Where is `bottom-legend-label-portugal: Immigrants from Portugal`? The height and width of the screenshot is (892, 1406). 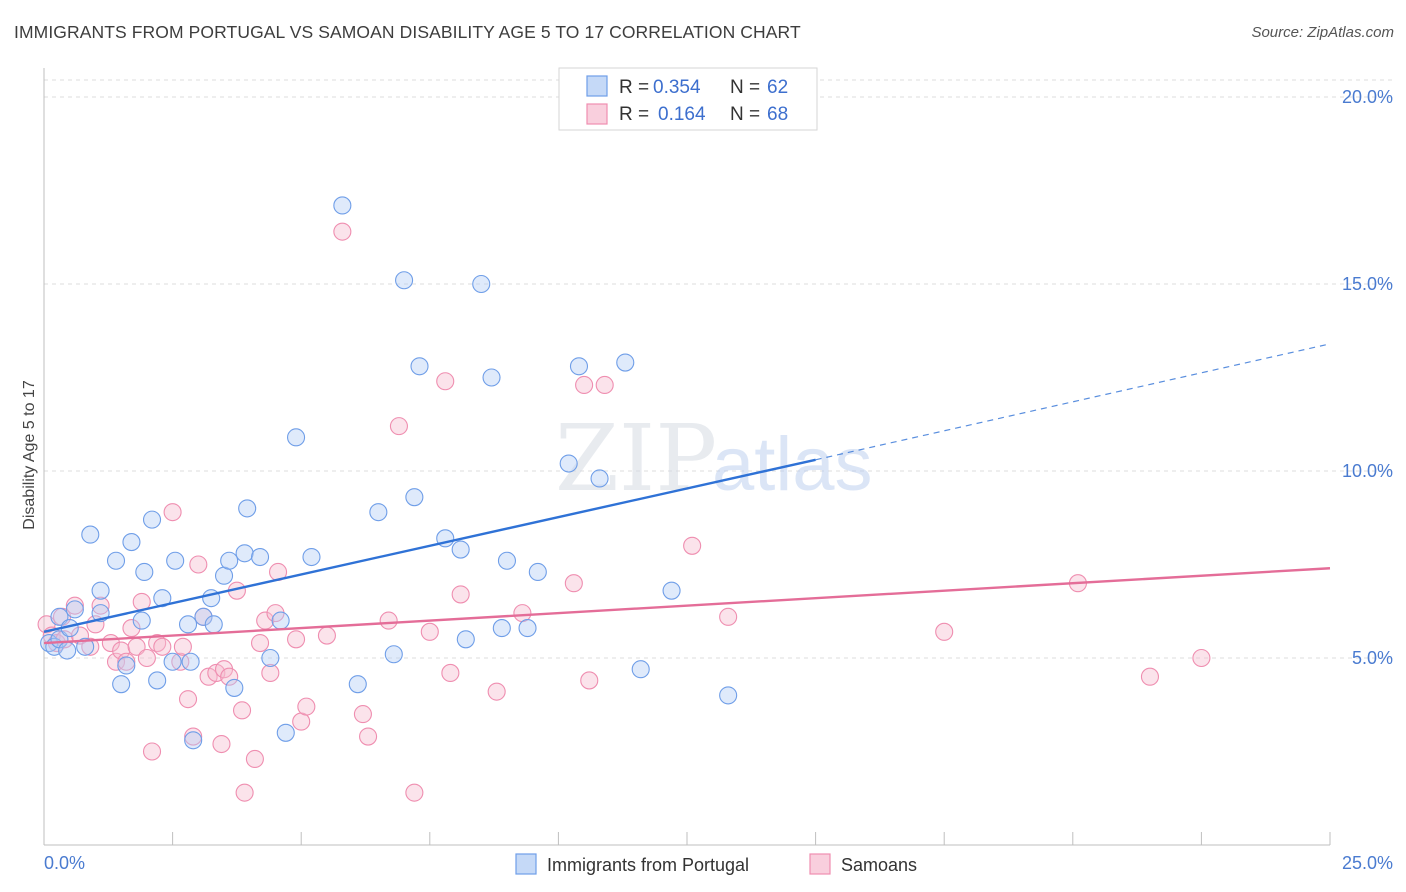
bottom-legend-label-portugal: Immigrants from Portugal is located at coordinates (648, 865).